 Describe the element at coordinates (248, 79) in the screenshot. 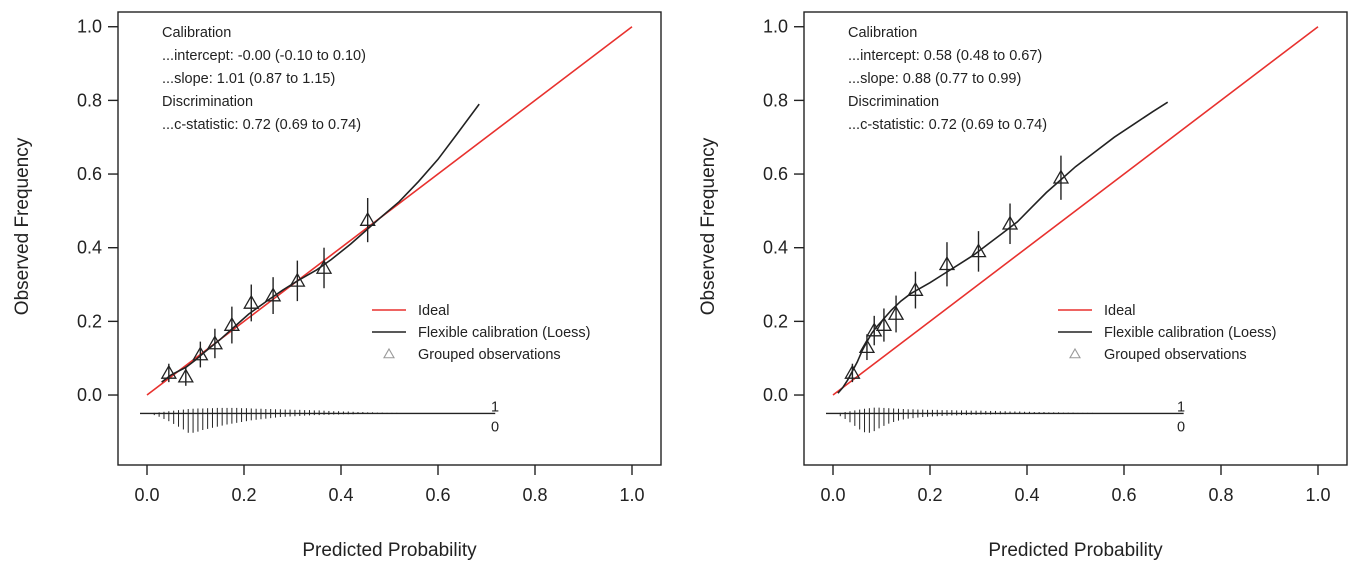

I see `annotation-line: ...slope: 1.01 (0.87 to 1.15)` at that location.